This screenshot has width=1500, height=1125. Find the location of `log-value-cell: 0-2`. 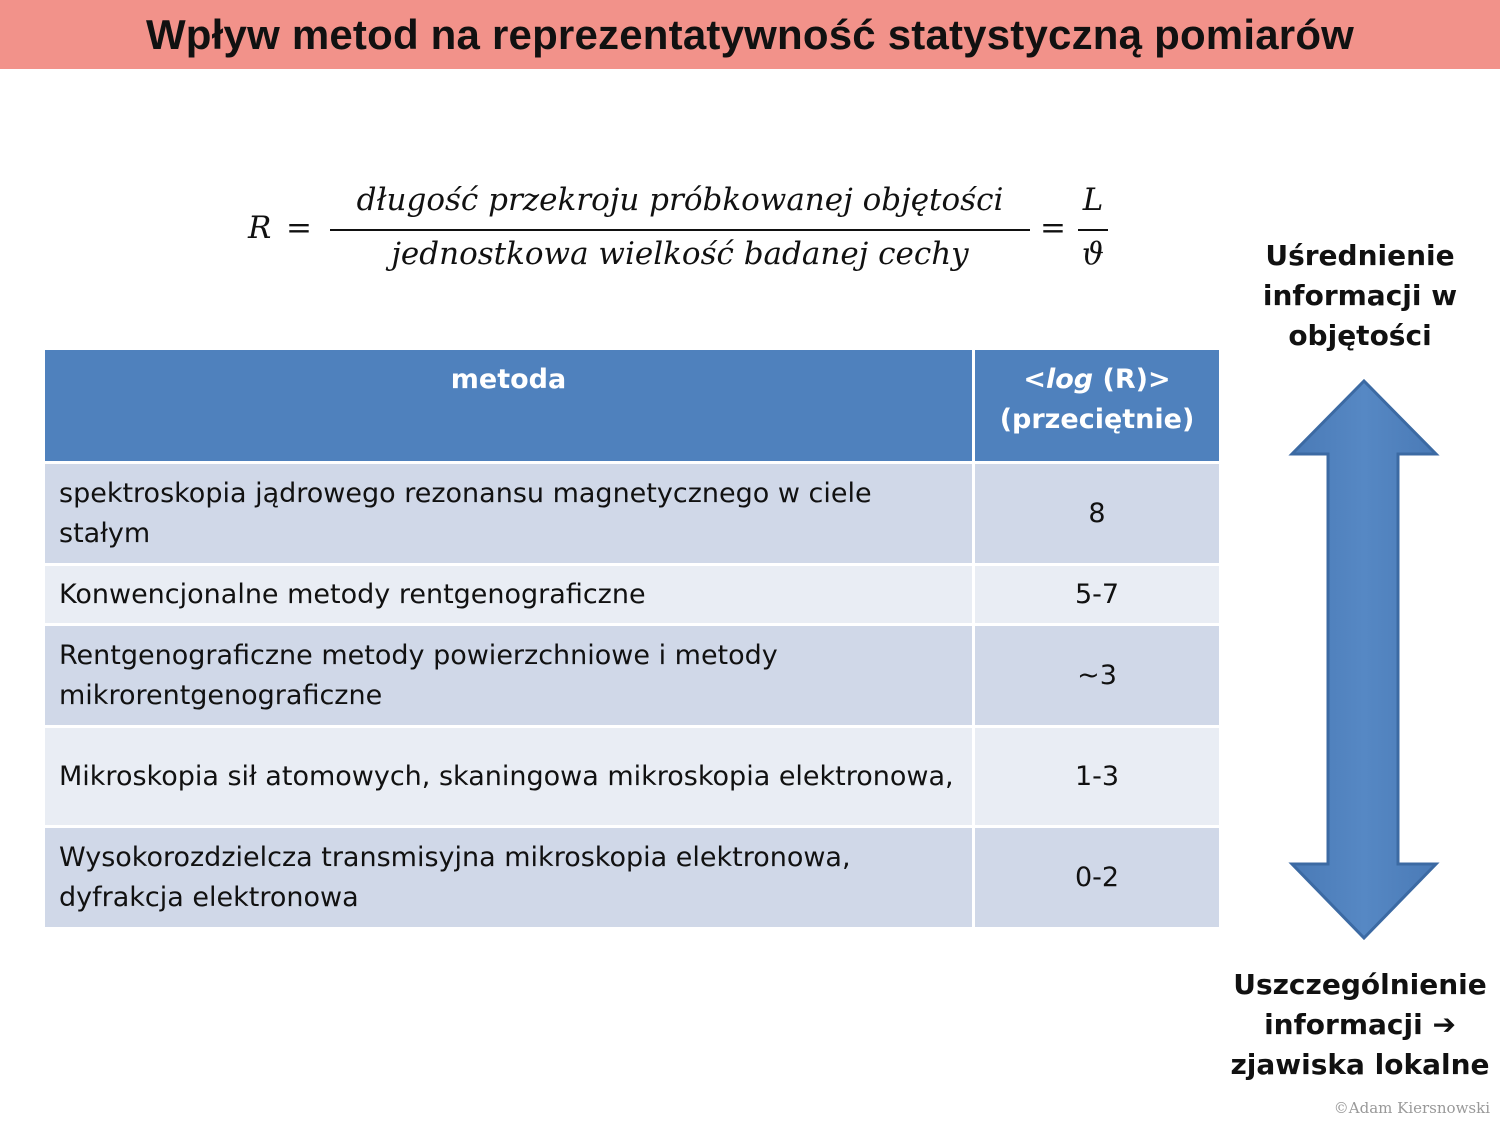

log-value-cell: 0-2 is located at coordinates (1097, 877).